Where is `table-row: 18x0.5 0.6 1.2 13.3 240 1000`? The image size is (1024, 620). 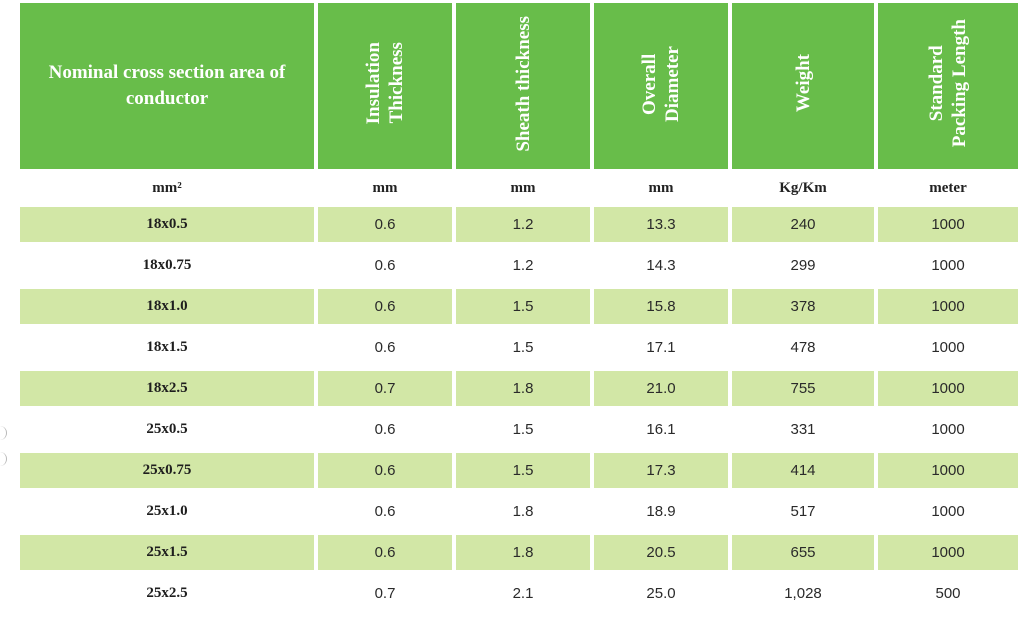
table-row: 18x0.5 0.6 1.2 13.3 240 1000 is located at coordinates (519, 224).